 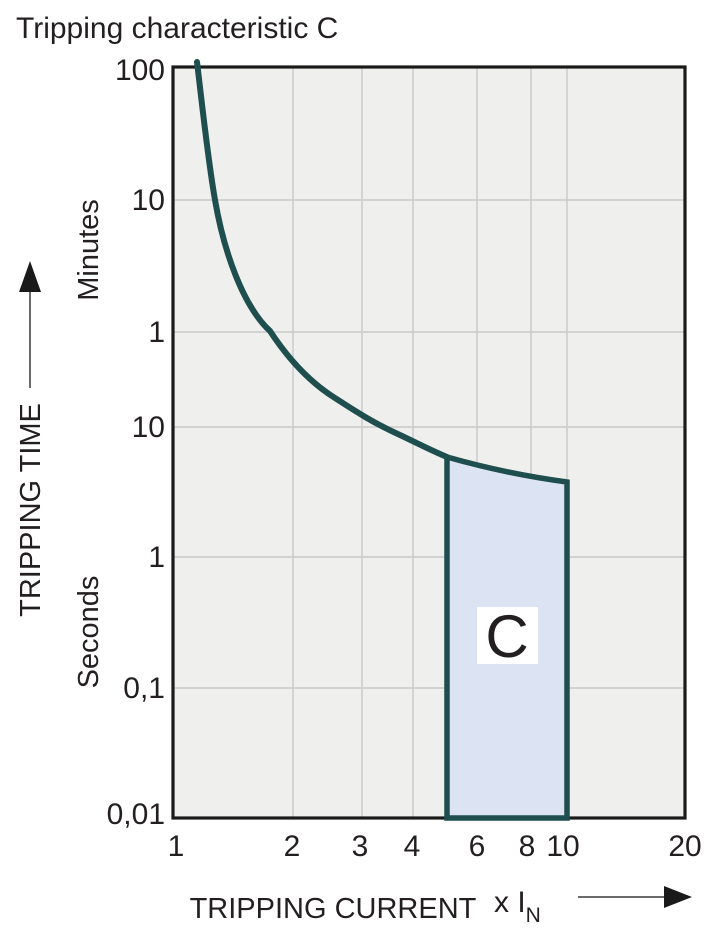 I want to click on x-multiplier-label: x IN, so click(x=517, y=906).